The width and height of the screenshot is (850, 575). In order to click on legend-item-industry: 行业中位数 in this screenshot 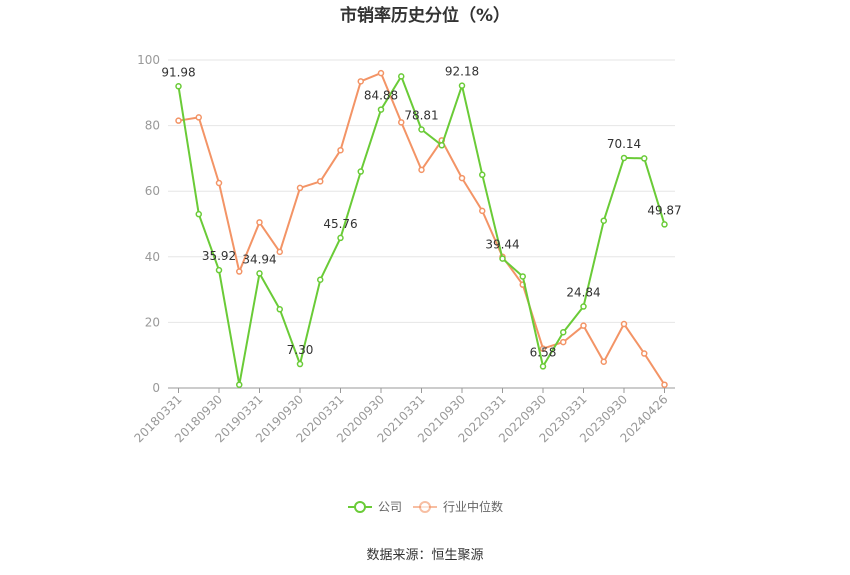, I will do `click(458, 506)`.